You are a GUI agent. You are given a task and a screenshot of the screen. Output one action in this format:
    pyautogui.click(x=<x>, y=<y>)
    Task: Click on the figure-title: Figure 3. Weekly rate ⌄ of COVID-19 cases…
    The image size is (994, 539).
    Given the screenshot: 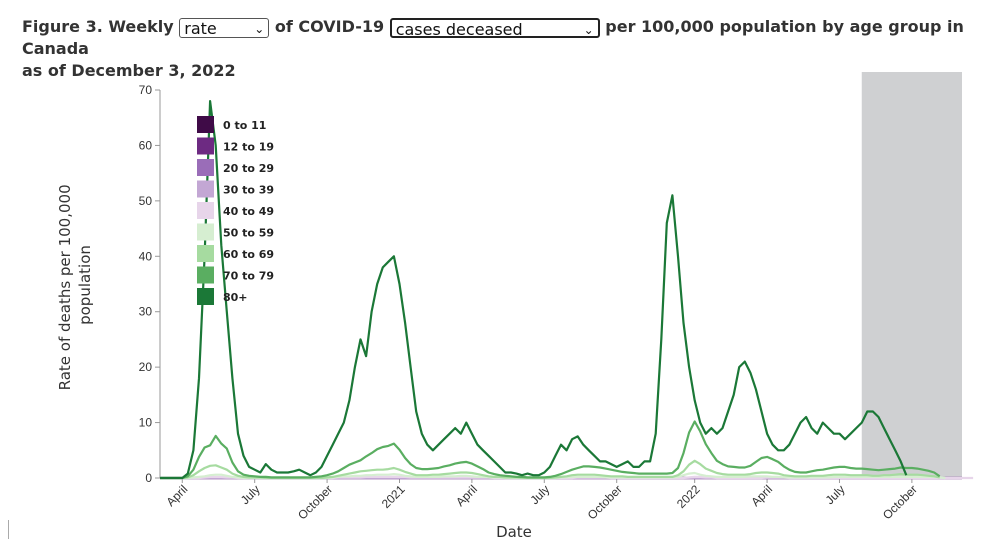 What is the action you would take?
    pyautogui.click(x=507, y=49)
    